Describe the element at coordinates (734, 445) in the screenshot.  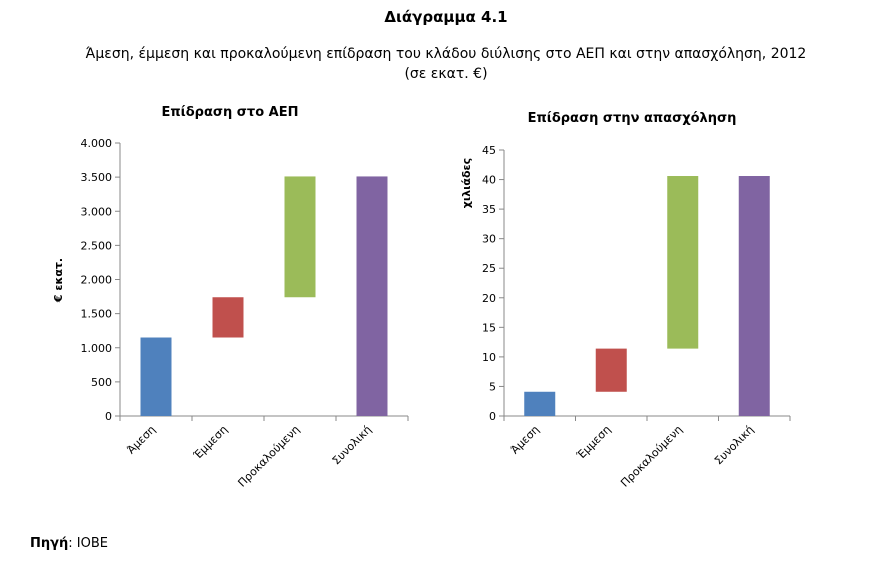
I see `emp-category-label: Συνολική` at that location.